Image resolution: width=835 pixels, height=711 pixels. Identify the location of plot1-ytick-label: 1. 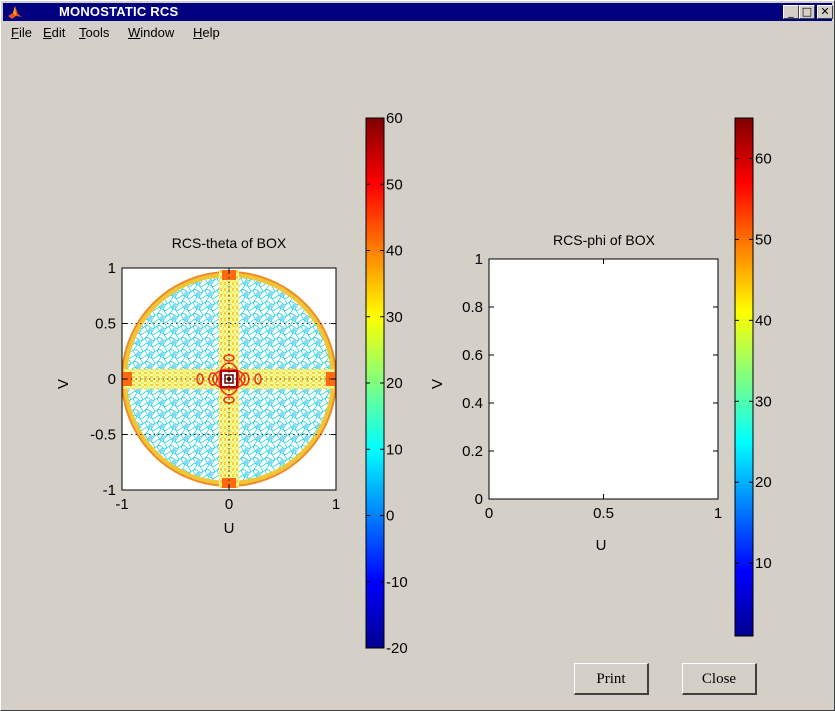
(112, 268).